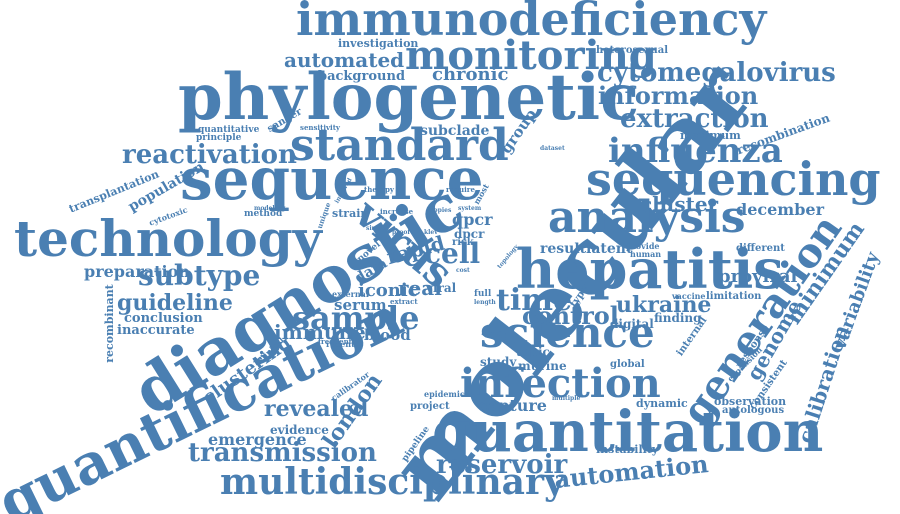 The width and height of the screenshot is (900, 514). I want to click on cloud-word: immune, so click(320, 332).